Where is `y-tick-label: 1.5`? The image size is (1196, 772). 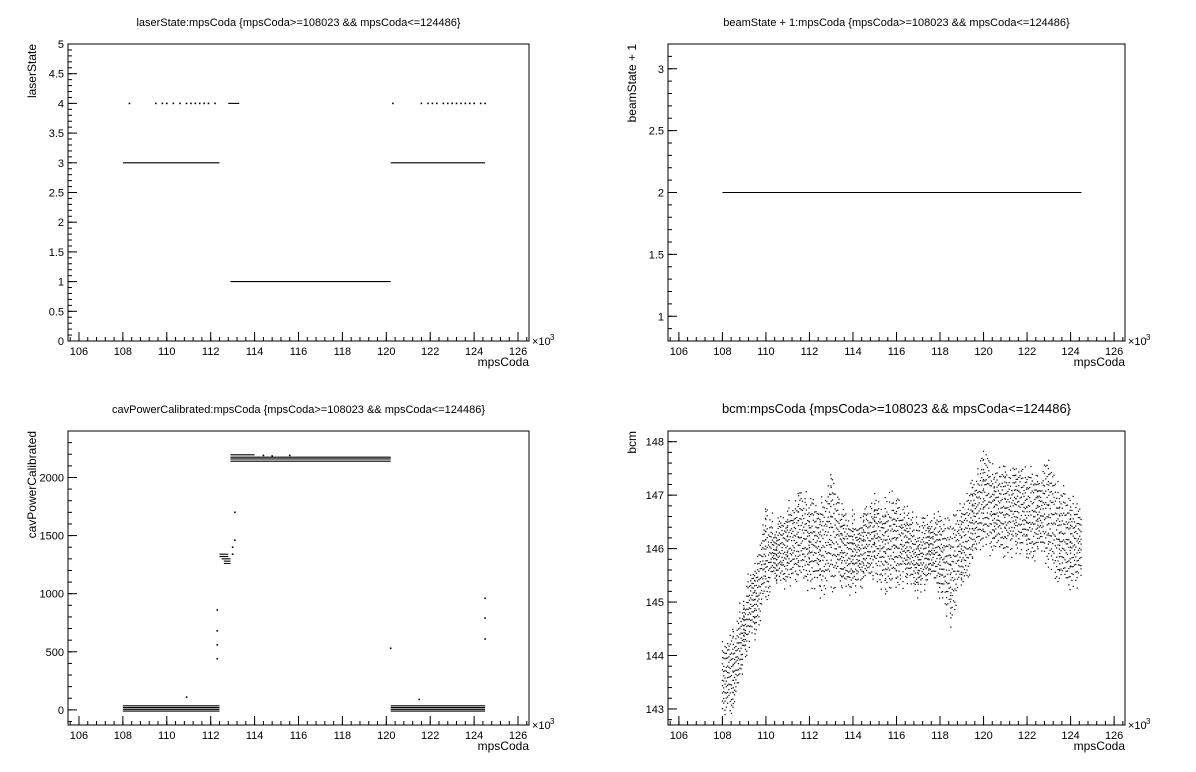
y-tick-label: 1.5 is located at coordinates (56, 253).